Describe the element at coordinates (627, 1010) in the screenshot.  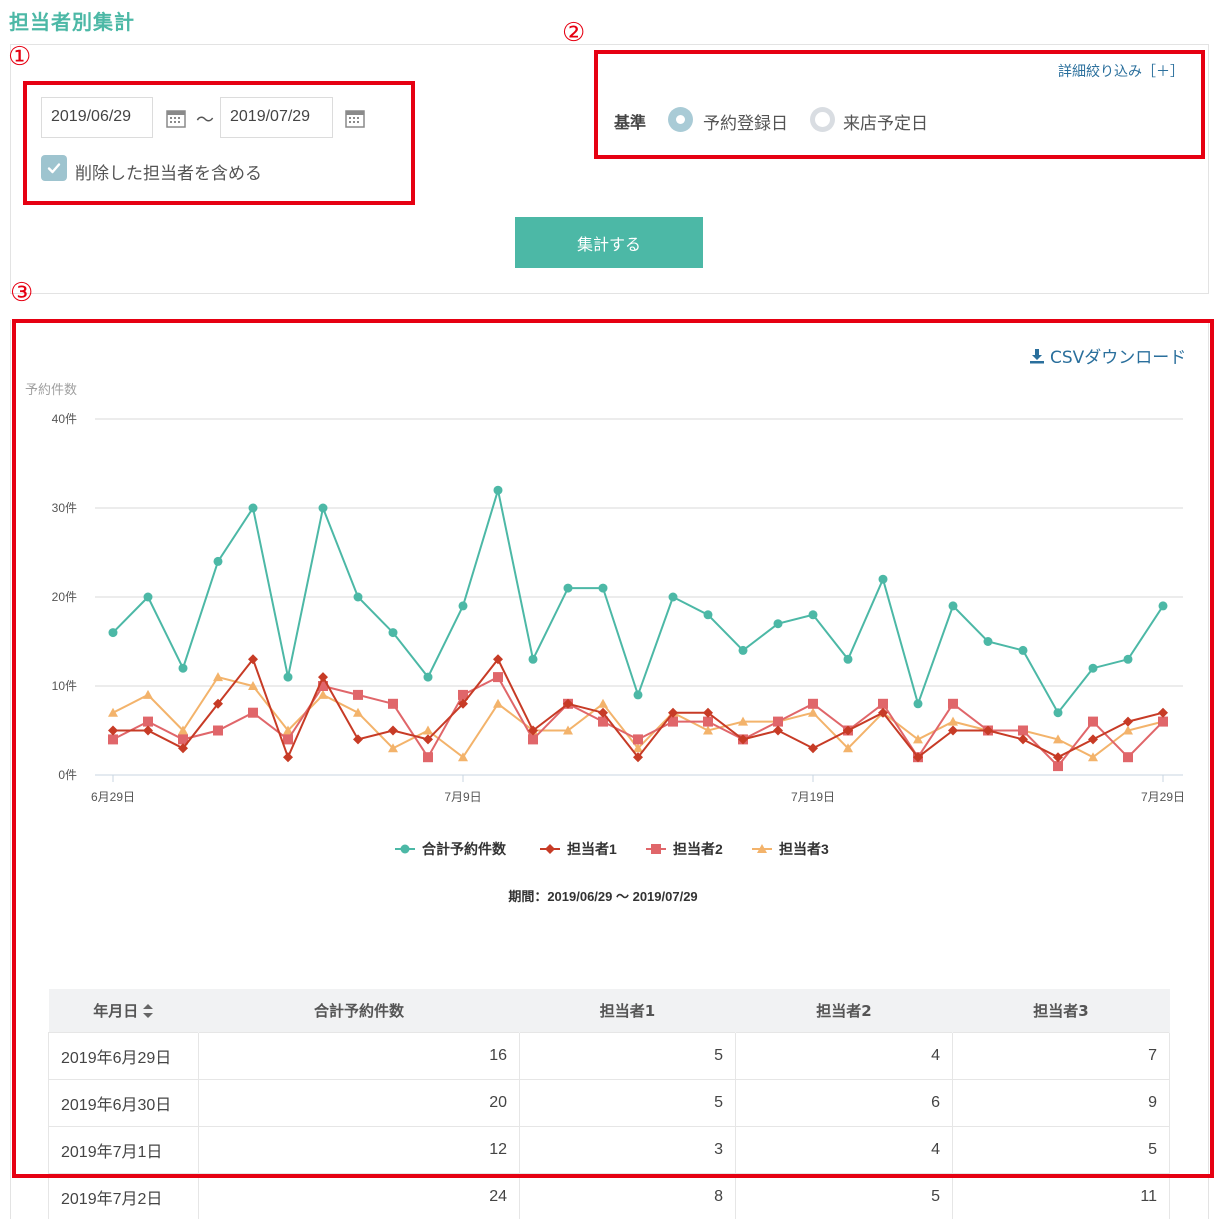
I see `column-header-staff1: 担当者1` at that location.